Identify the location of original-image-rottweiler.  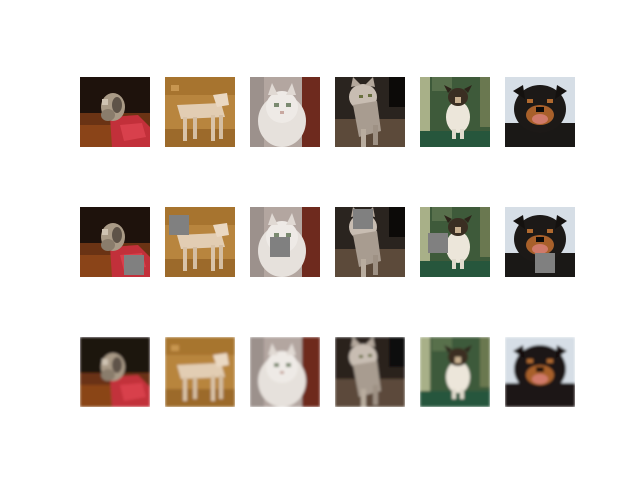
(540, 112).